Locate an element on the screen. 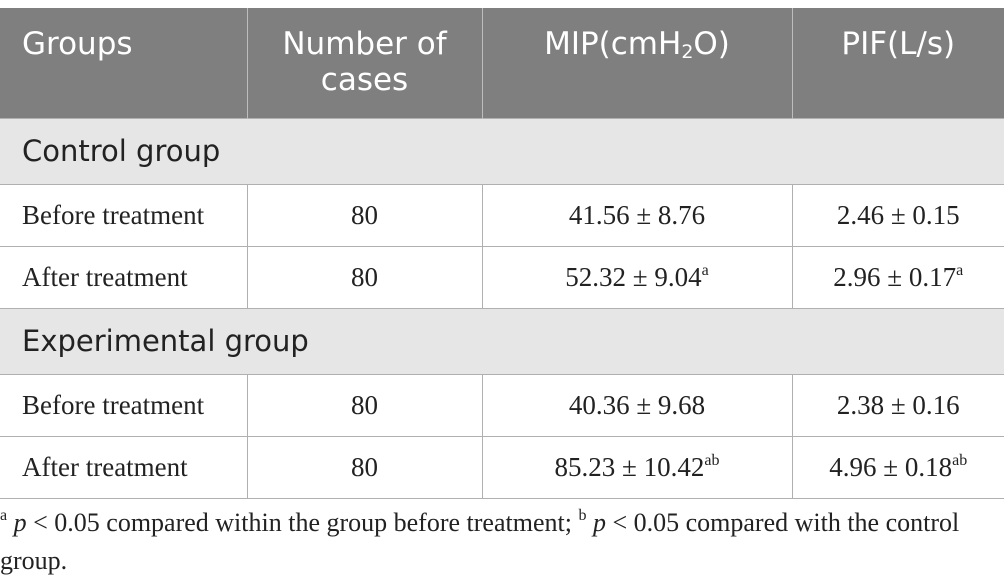 This screenshot has width=1004, height=588. footnote-p-a: p is located at coordinates (20, 522).